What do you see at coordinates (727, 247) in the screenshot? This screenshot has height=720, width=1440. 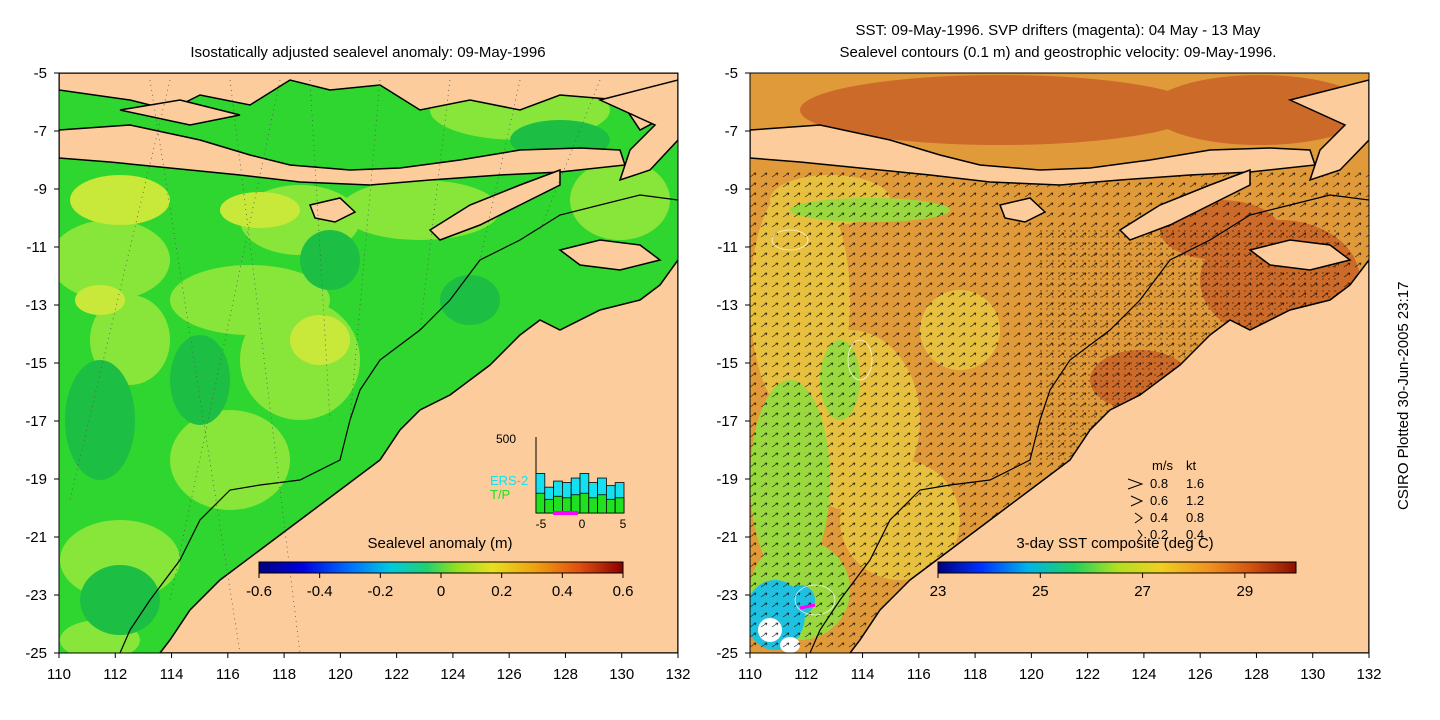 I see `right-lat-label: -11` at bounding box center [727, 247].